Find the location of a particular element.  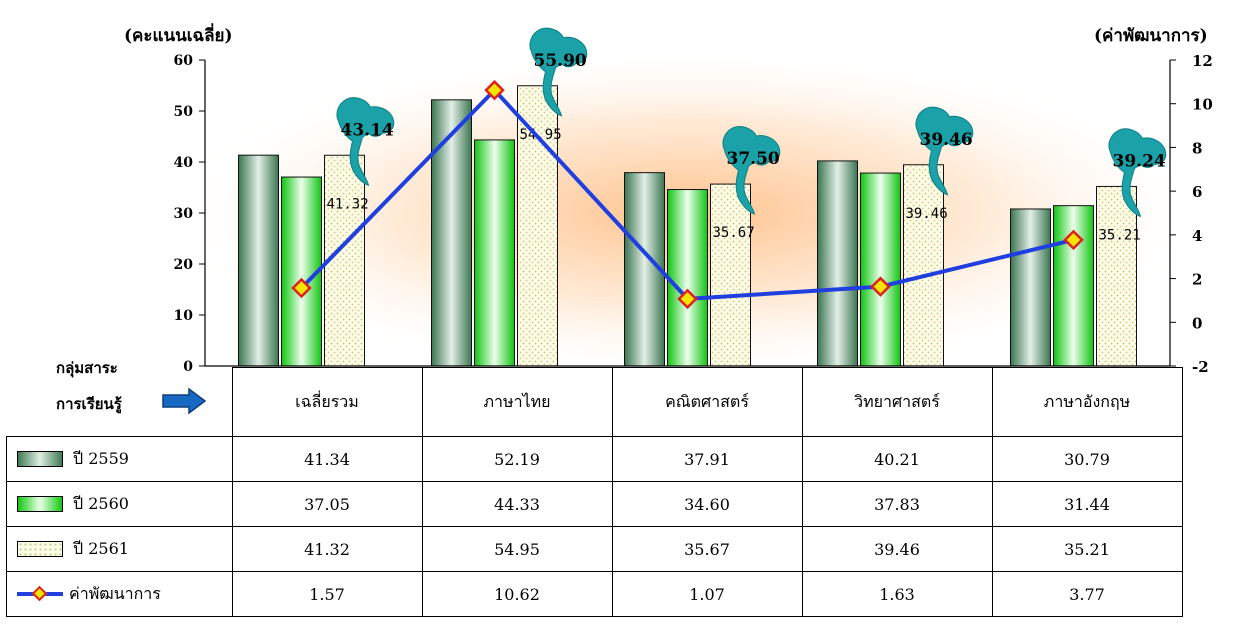

table-cell: 31.44 is located at coordinates (1087, 504).